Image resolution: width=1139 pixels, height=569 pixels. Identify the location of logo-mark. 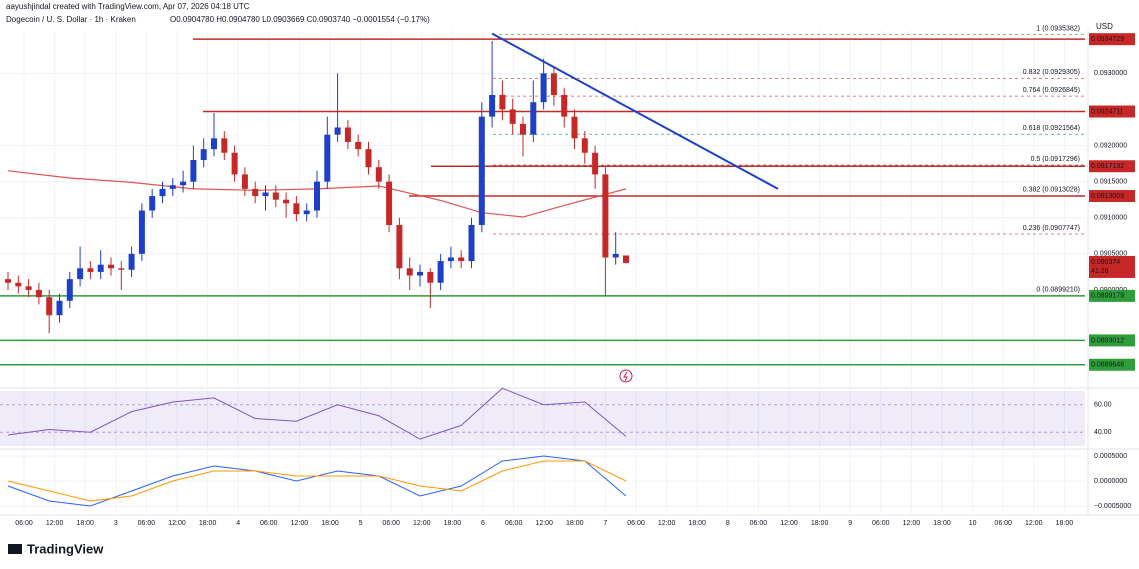
(15, 549).